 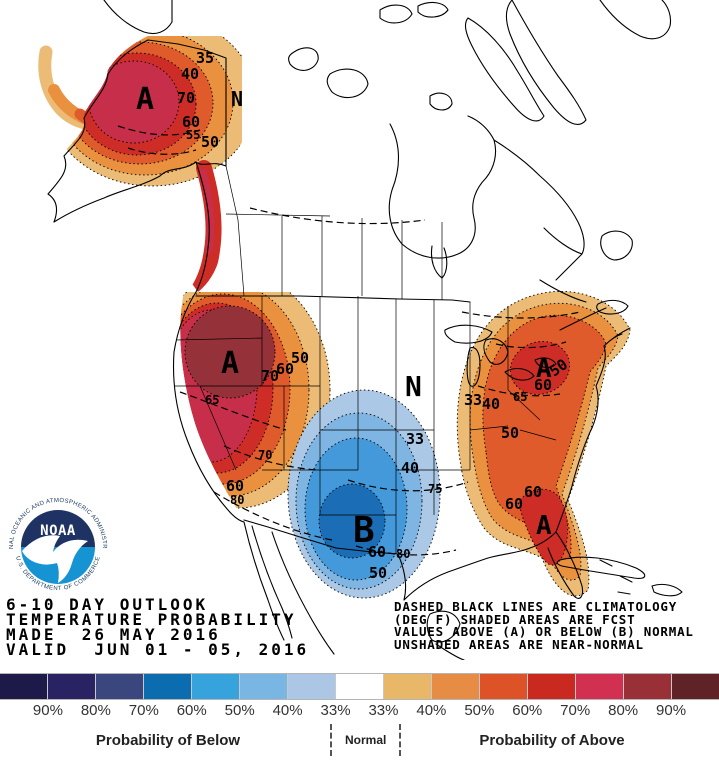 I want to click on note-line-3: VALUES ABOVE (A) OR BELOW (B) NORMAL, so click(x=544, y=631).